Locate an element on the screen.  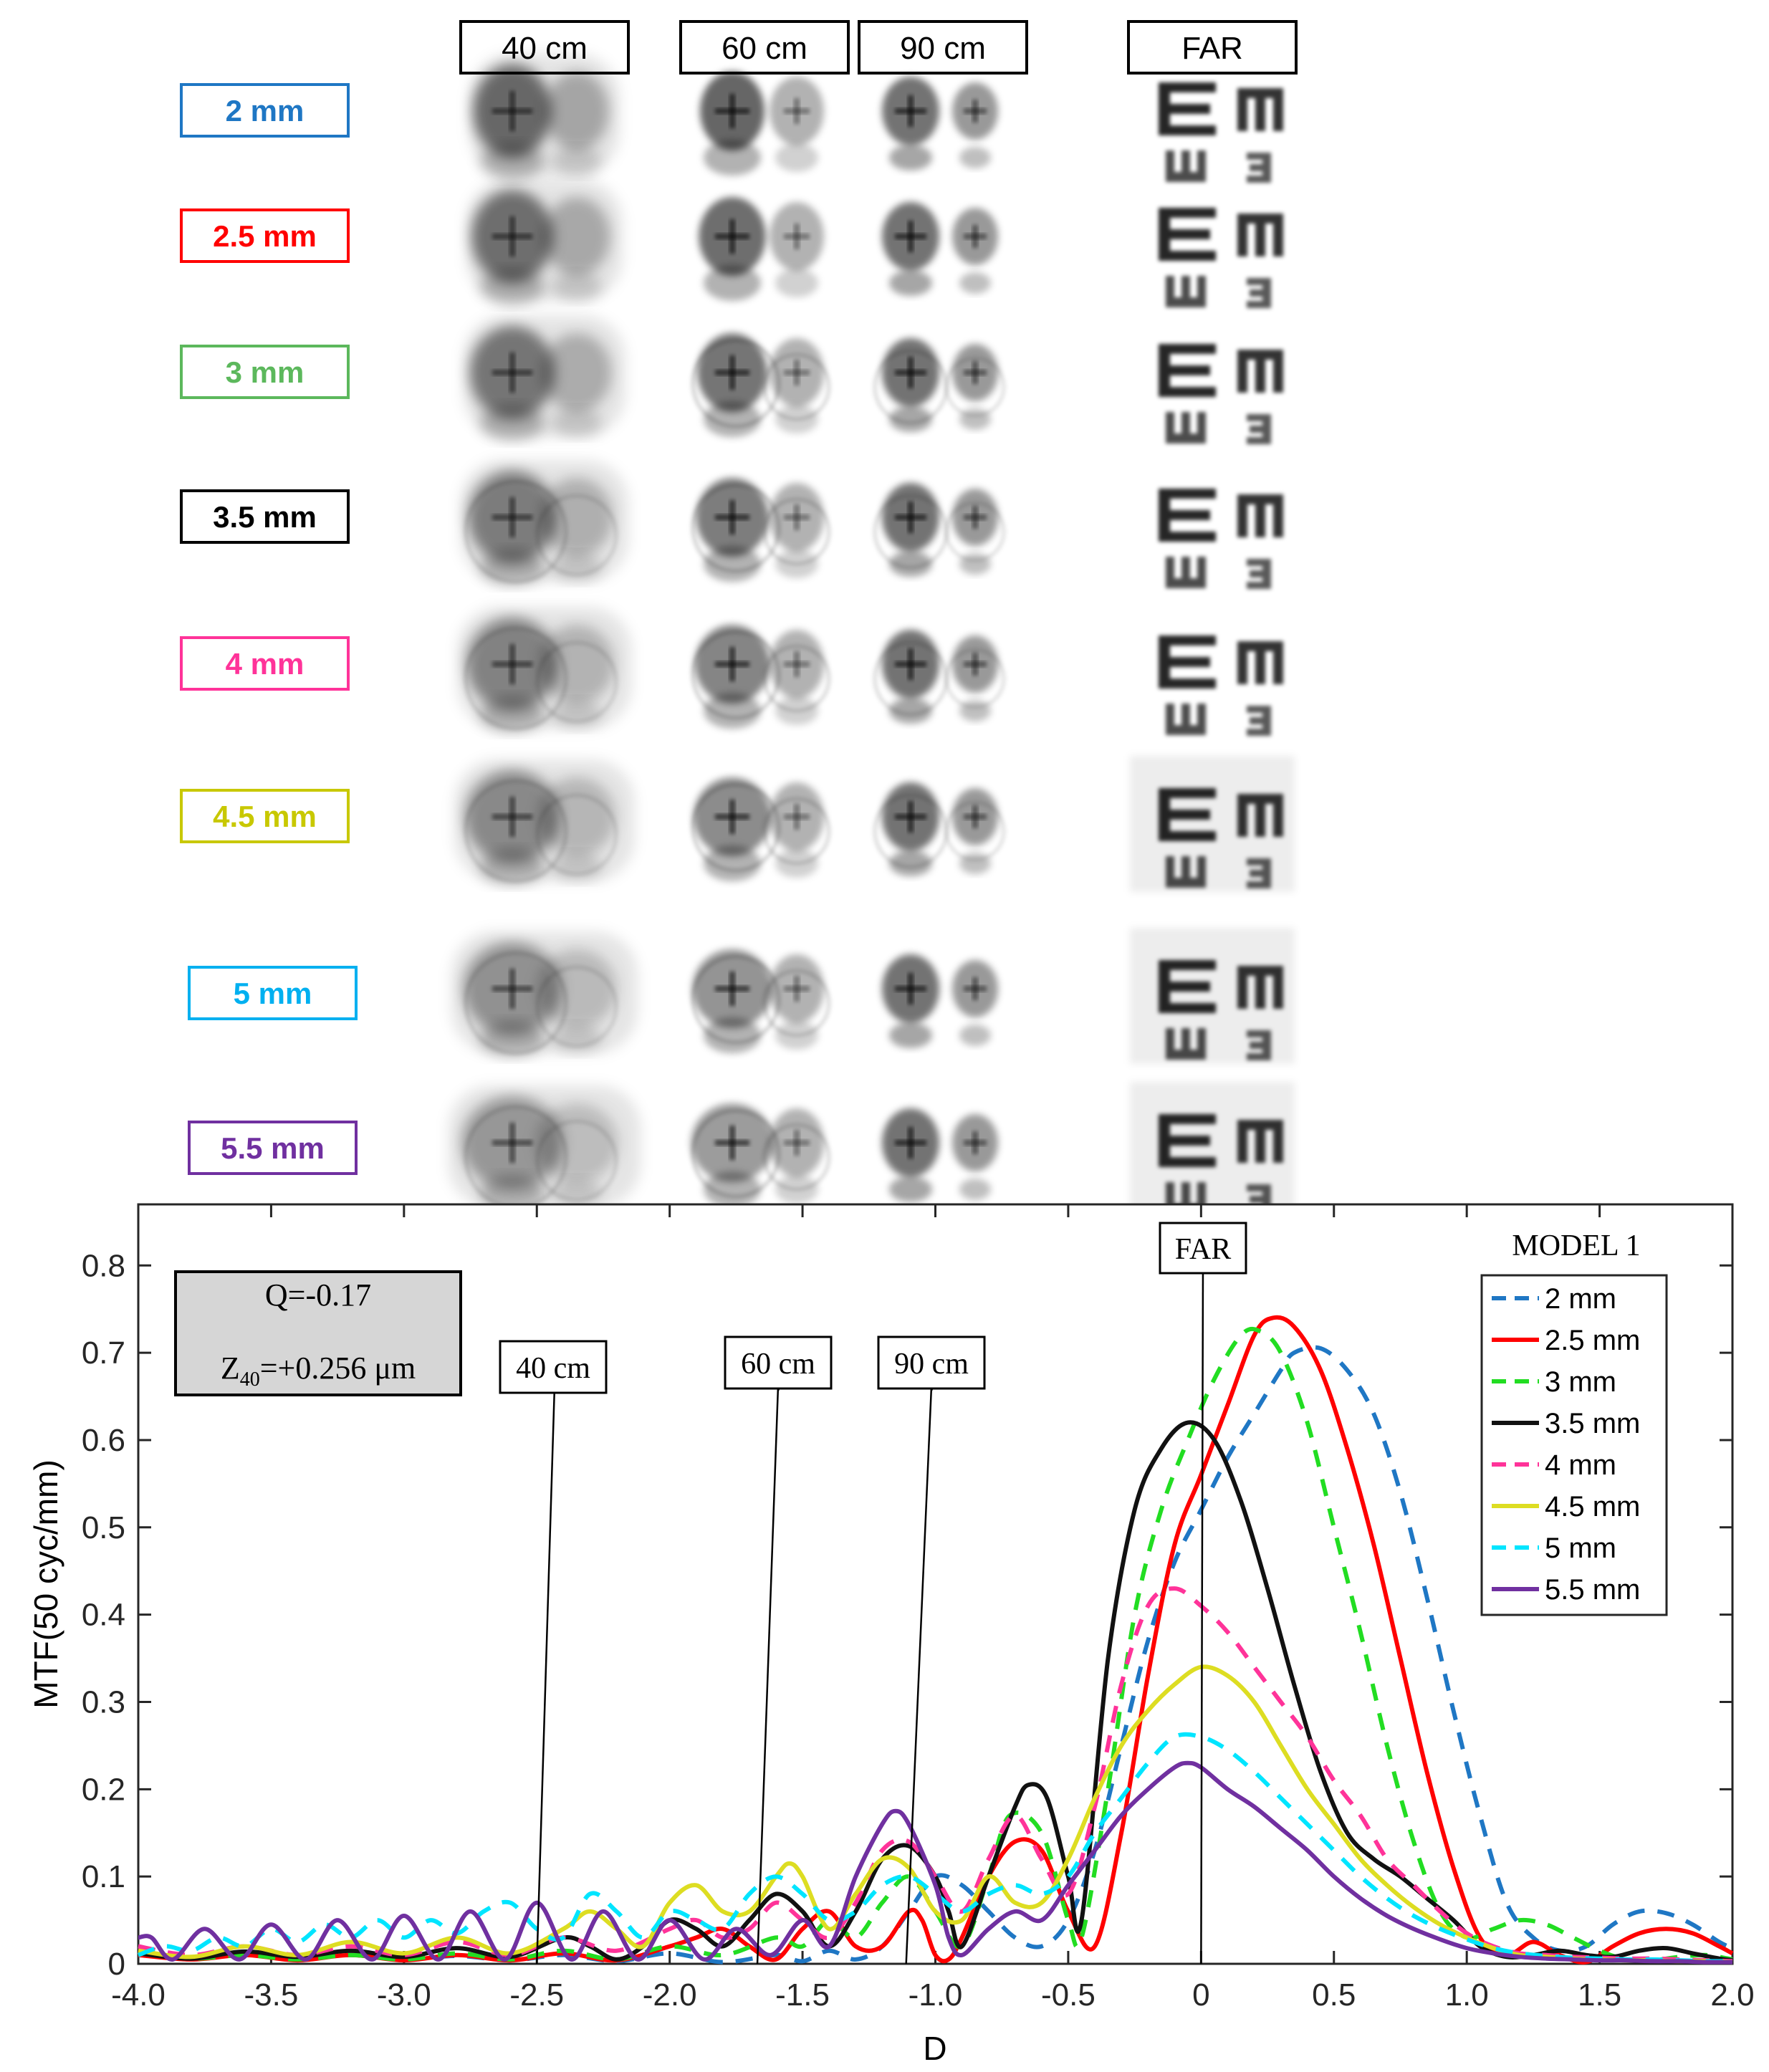
series-line-5_5mm is located at coordinates (936, 1862).